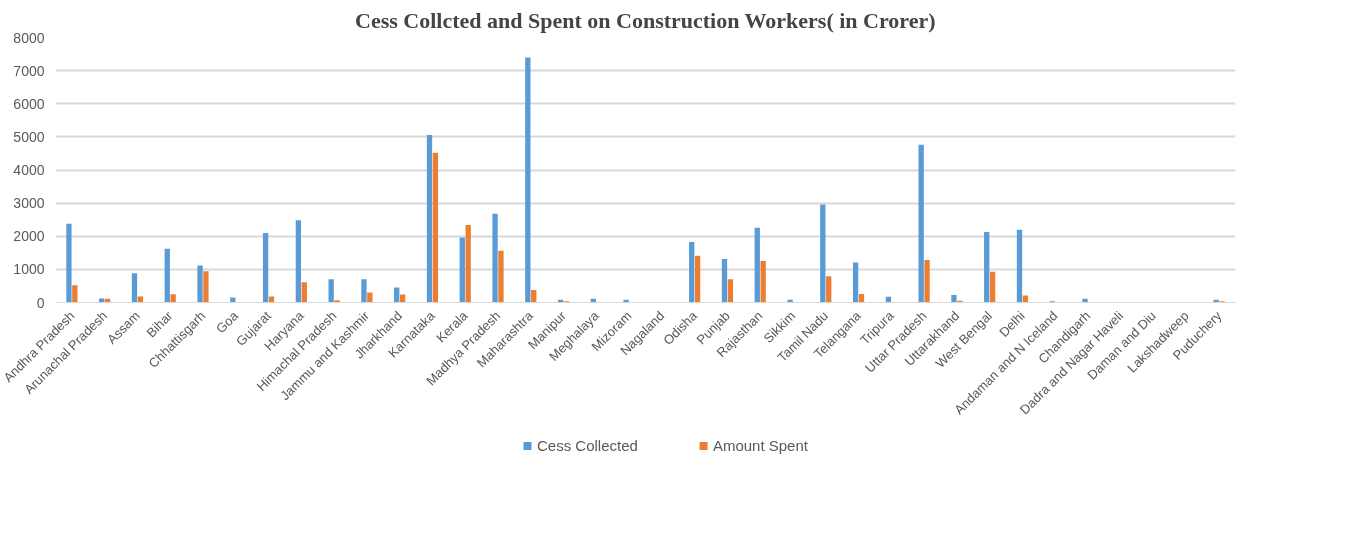 The height and width of the screenshot is (551, 1353). Describe the element at coordinates (29, 103) in the screenshot. I see `y-tick-label: 6000` at that location.